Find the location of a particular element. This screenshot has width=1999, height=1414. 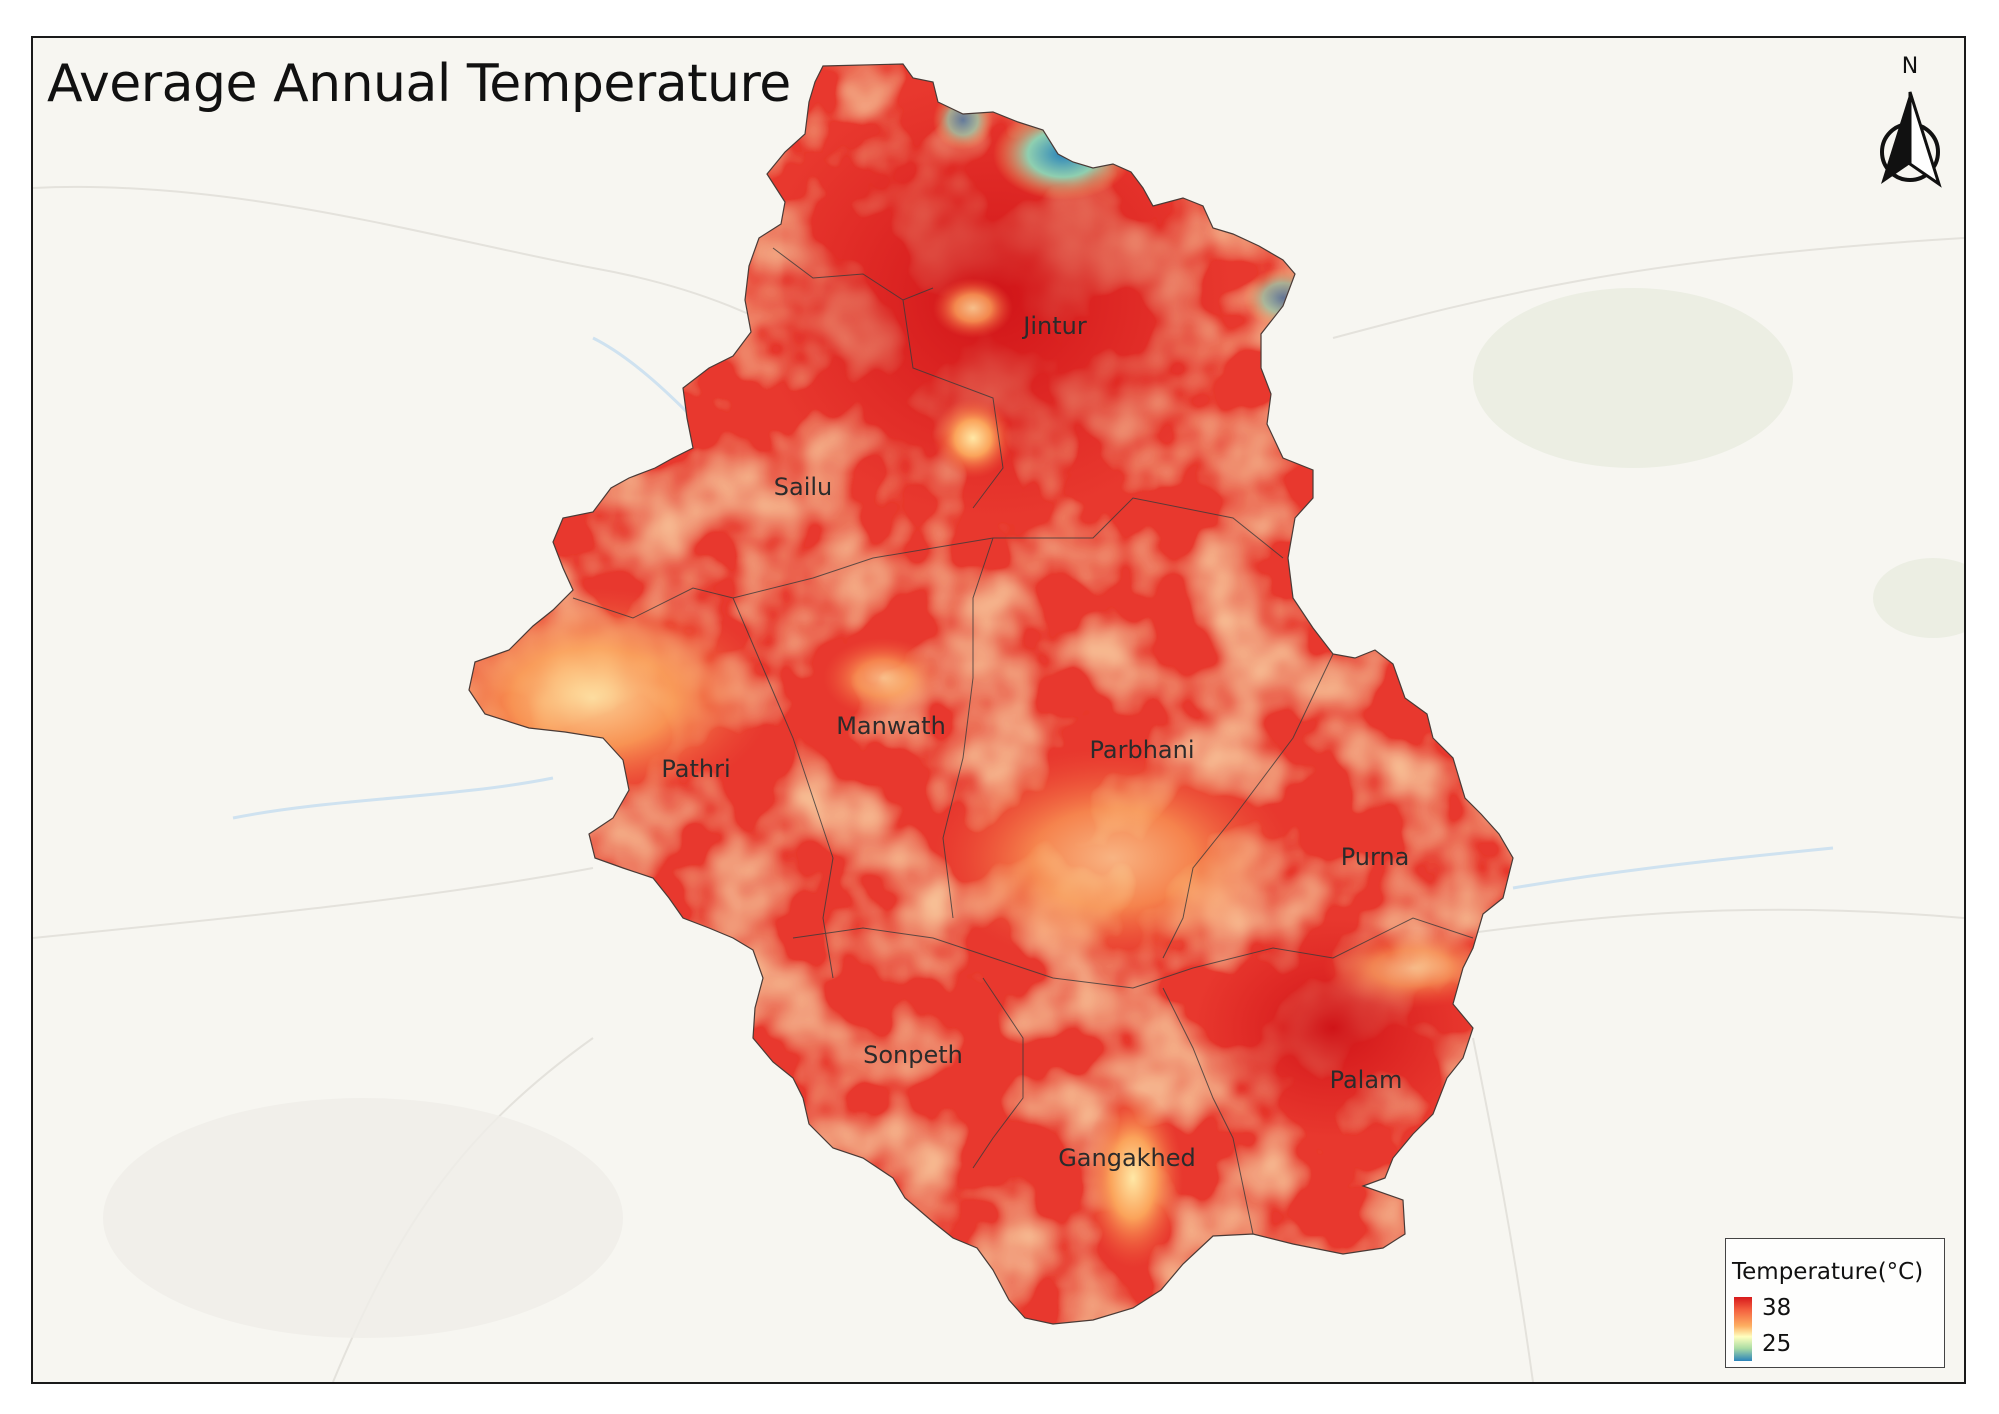

legend: Temperature(°C) 38 25 is located at coordinates (1835, 1303).